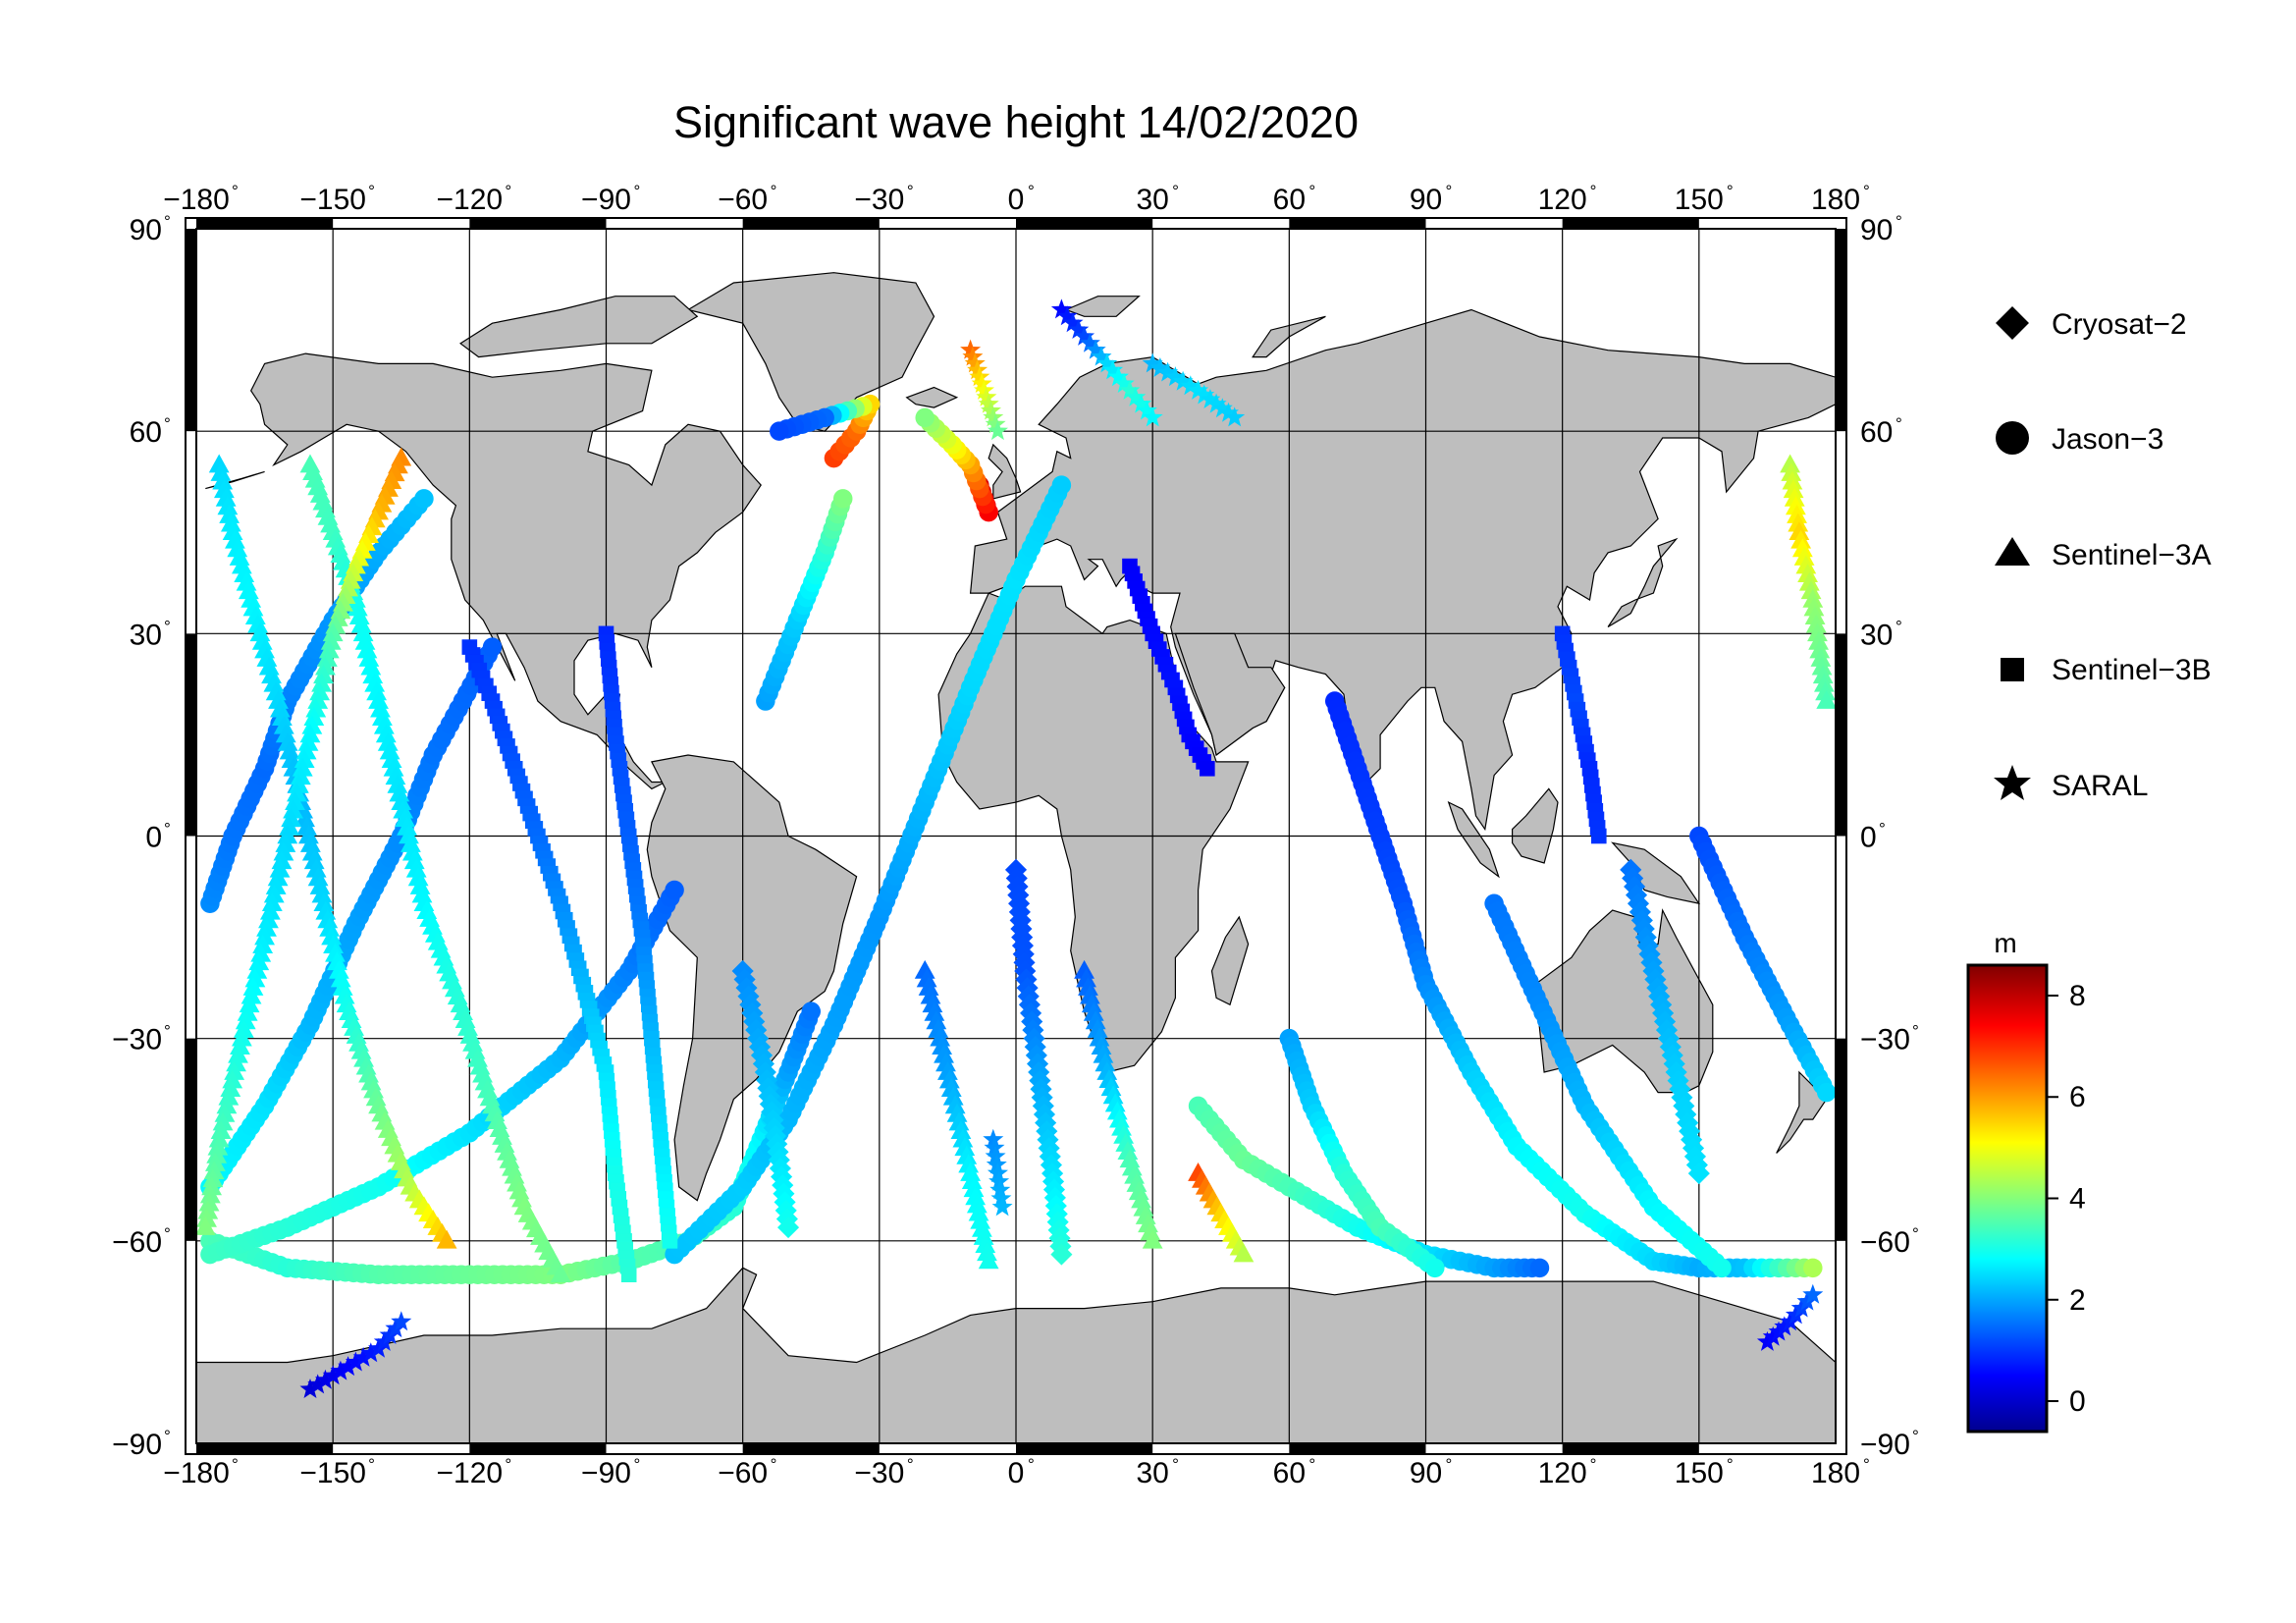 The height and width of the screenshot is (1623, 2296). What do you see at coordinates (2012, 669) in the screenshot?
I see `square-marker-icon` at bounding box center [2012, 669].